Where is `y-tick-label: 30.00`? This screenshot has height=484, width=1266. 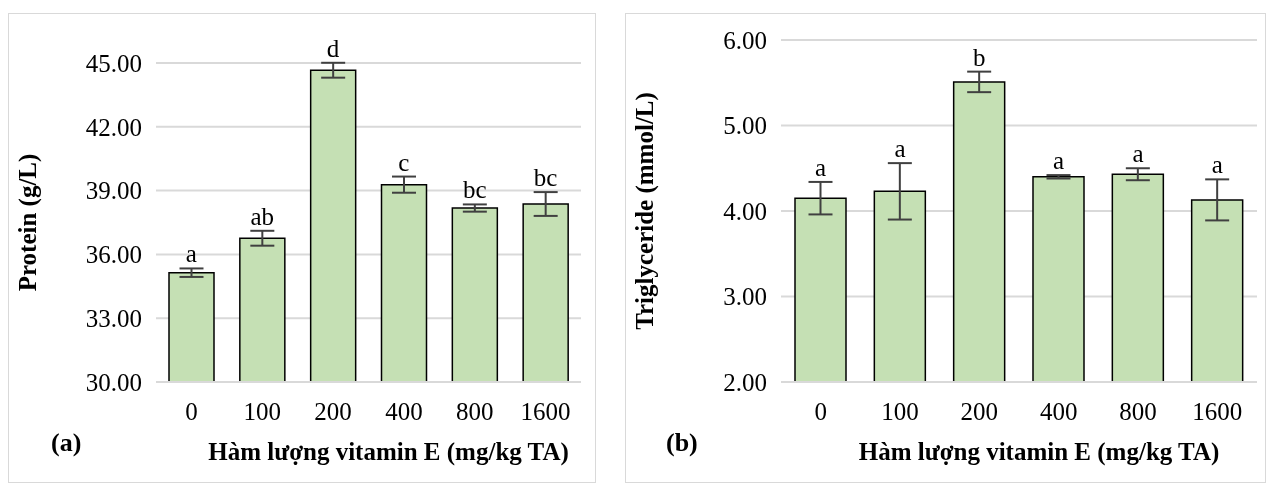
y-tick-label: 30.00 is located at coordinates (113, 382).